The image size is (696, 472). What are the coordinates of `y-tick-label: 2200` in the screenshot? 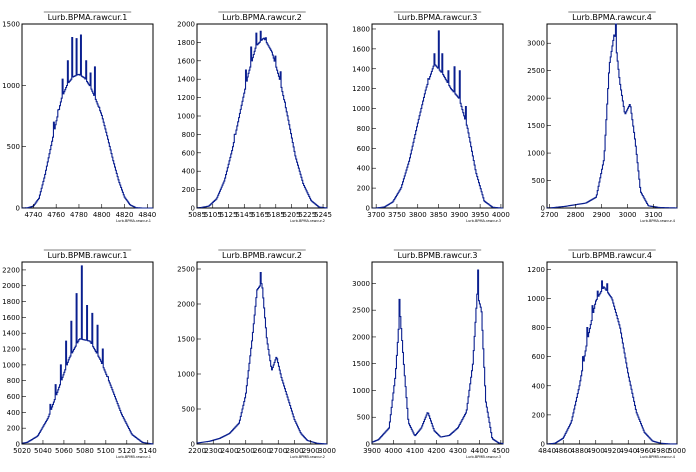 It's located at (11, 270).